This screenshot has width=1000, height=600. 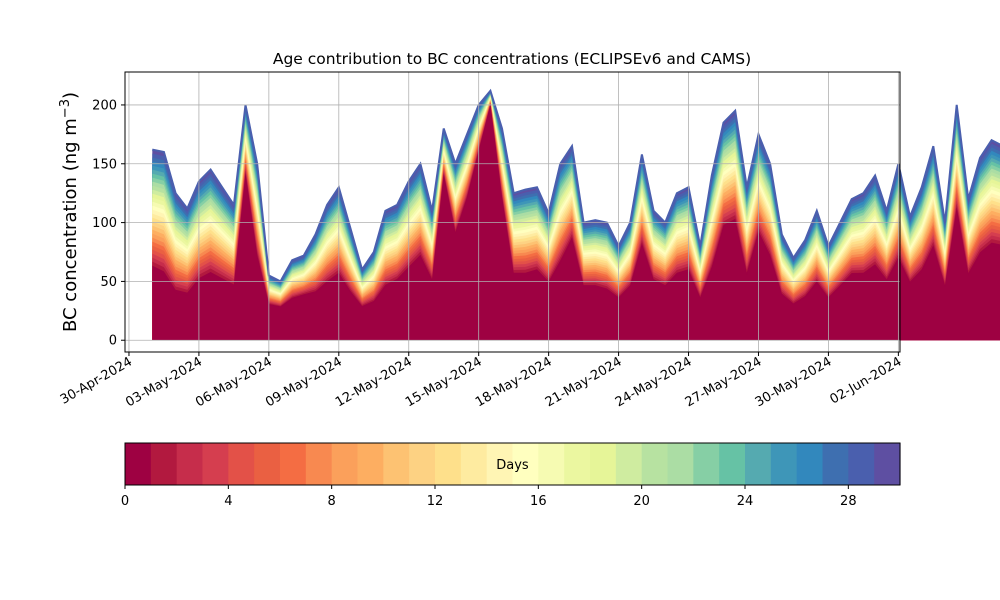 I want to click on colorbar: Days 0 4 8 12 16 20 24 28, so click(x=511, y=475).